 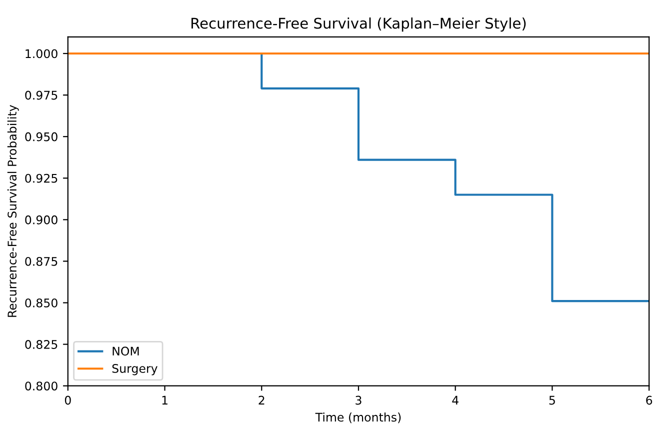 What do you see at coordinates (455, 400) in the screenshot?
I see `x-tick-label: 4` at bounding box center [455, 400].